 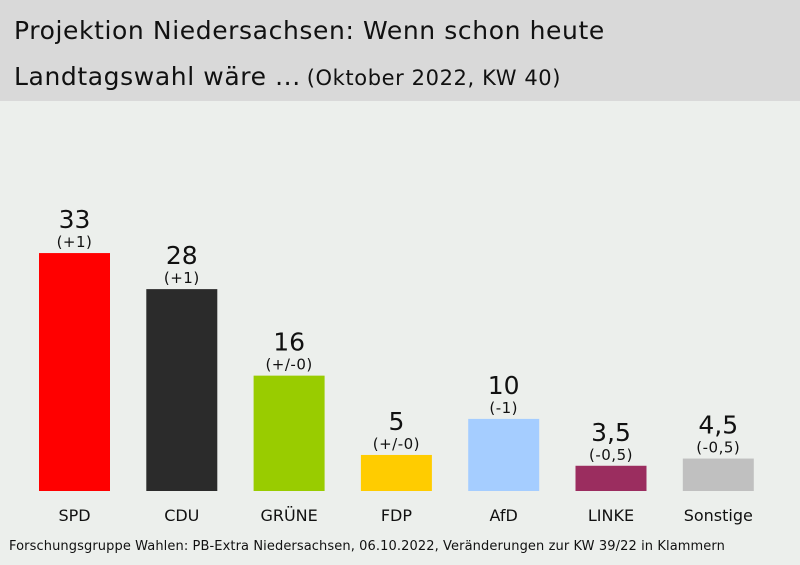 I want to click on value-label-spd: 33, so click(x=75, y=219).